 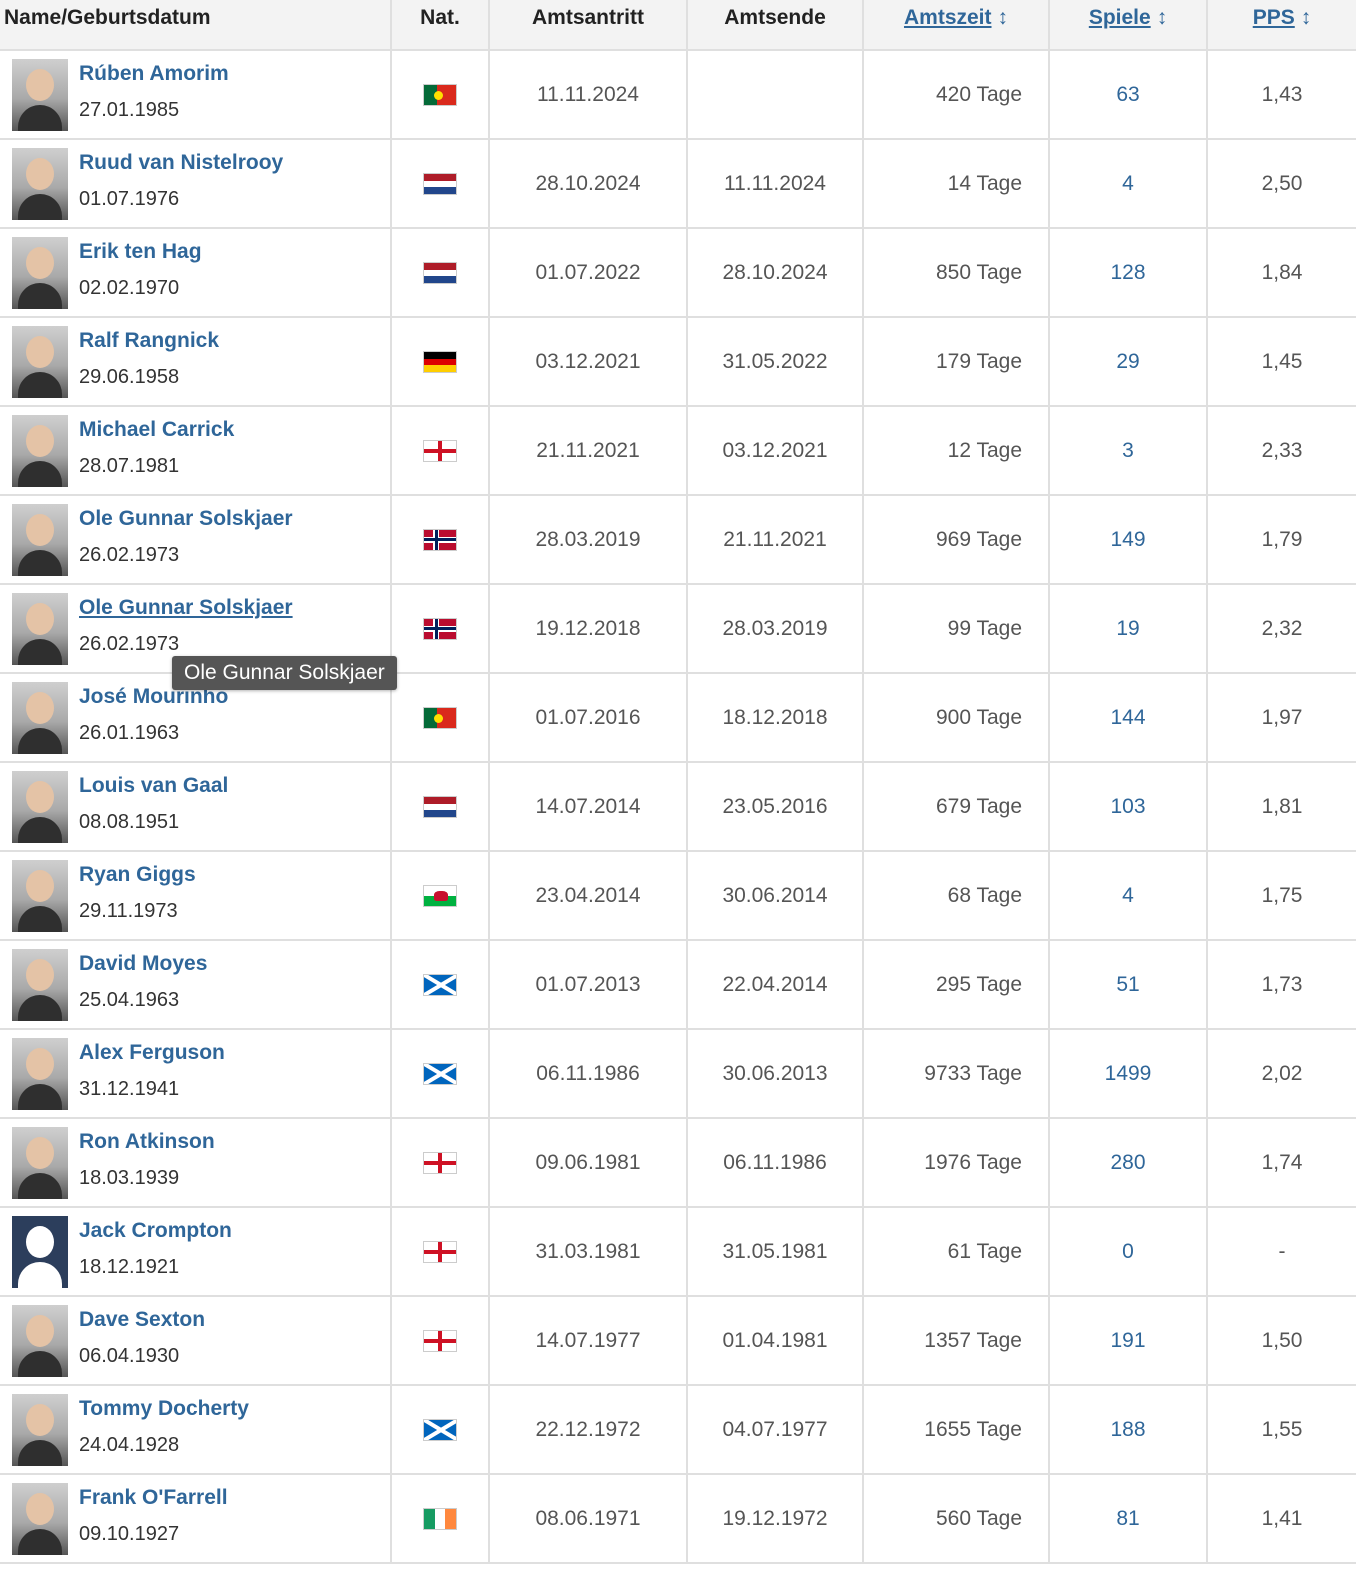 I want to click on matches-cell: 144, so click(x=1128, y=718).